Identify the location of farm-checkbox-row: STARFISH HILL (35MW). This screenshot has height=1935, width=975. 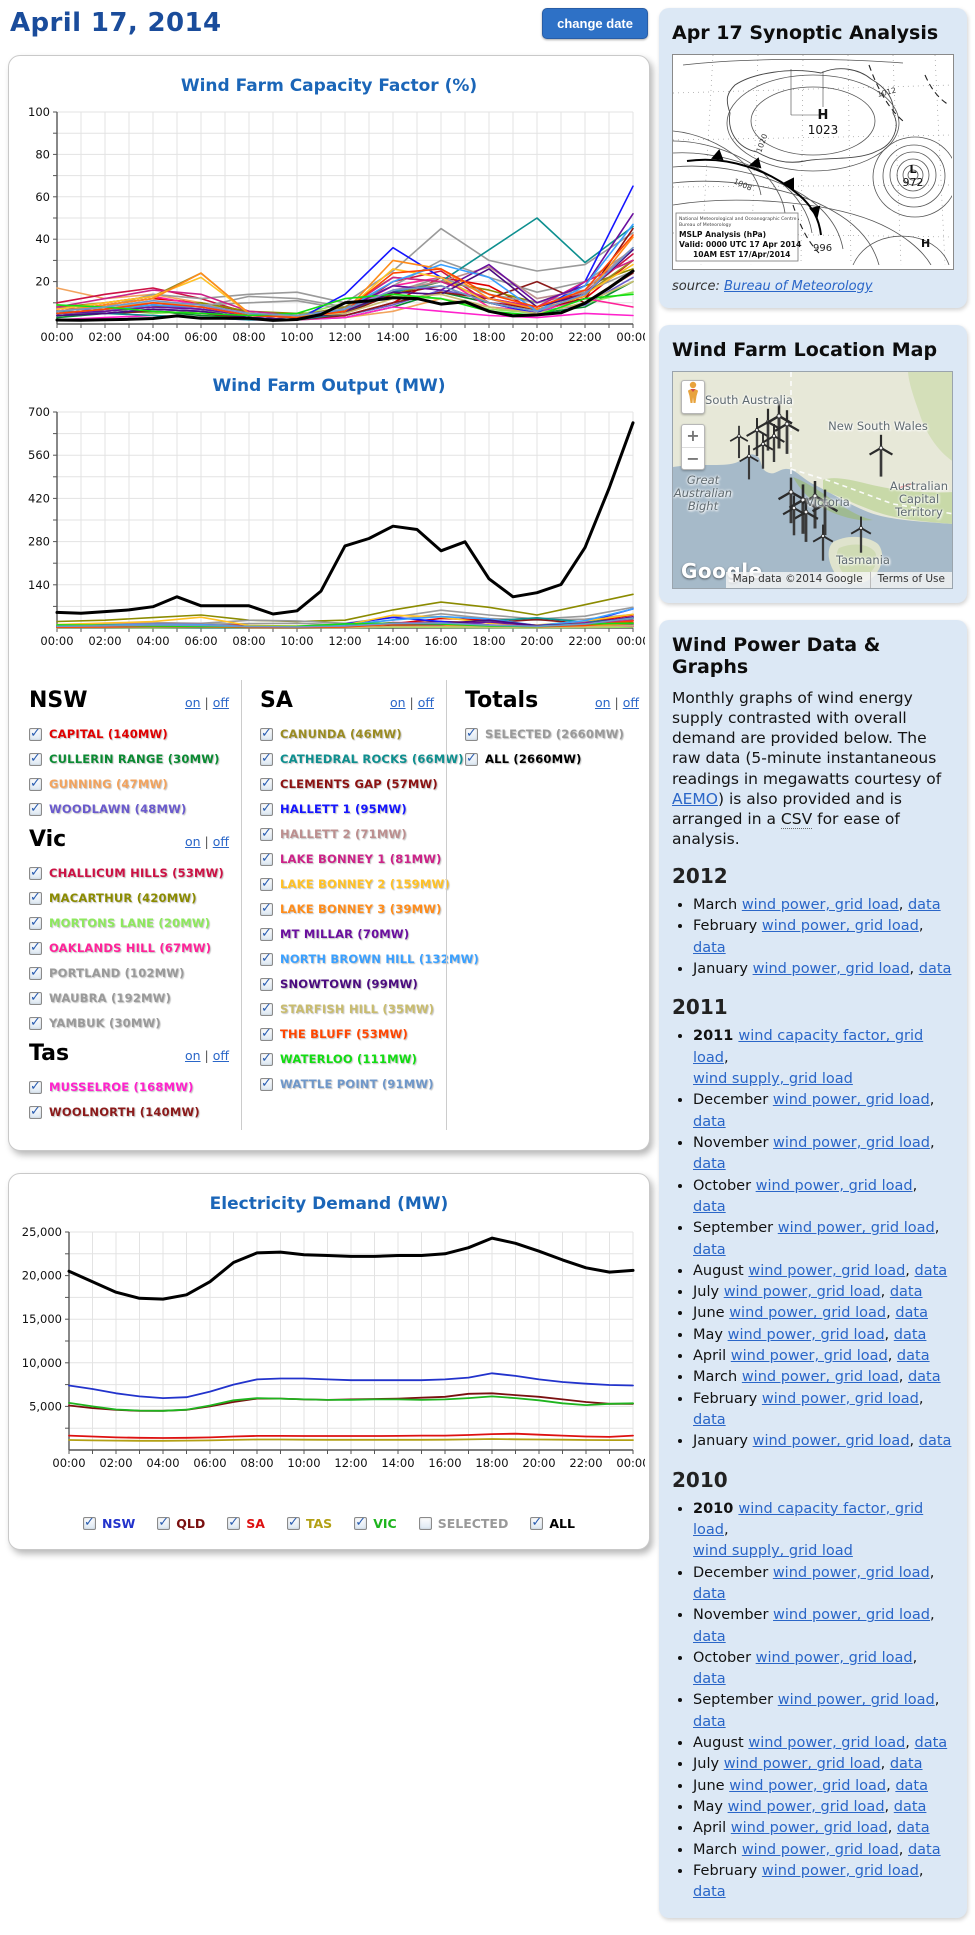
(347, 1008).